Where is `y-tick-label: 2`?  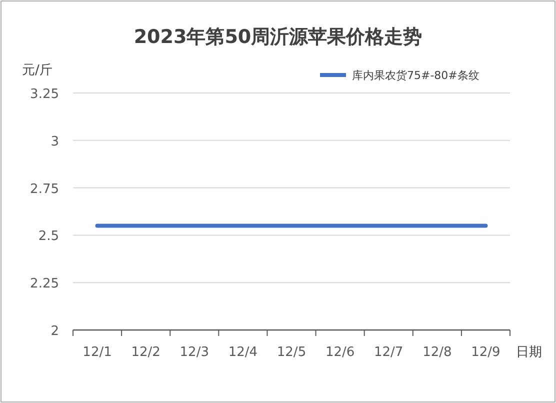 y-tick-label: 2 is located at coordinates (54, 331).